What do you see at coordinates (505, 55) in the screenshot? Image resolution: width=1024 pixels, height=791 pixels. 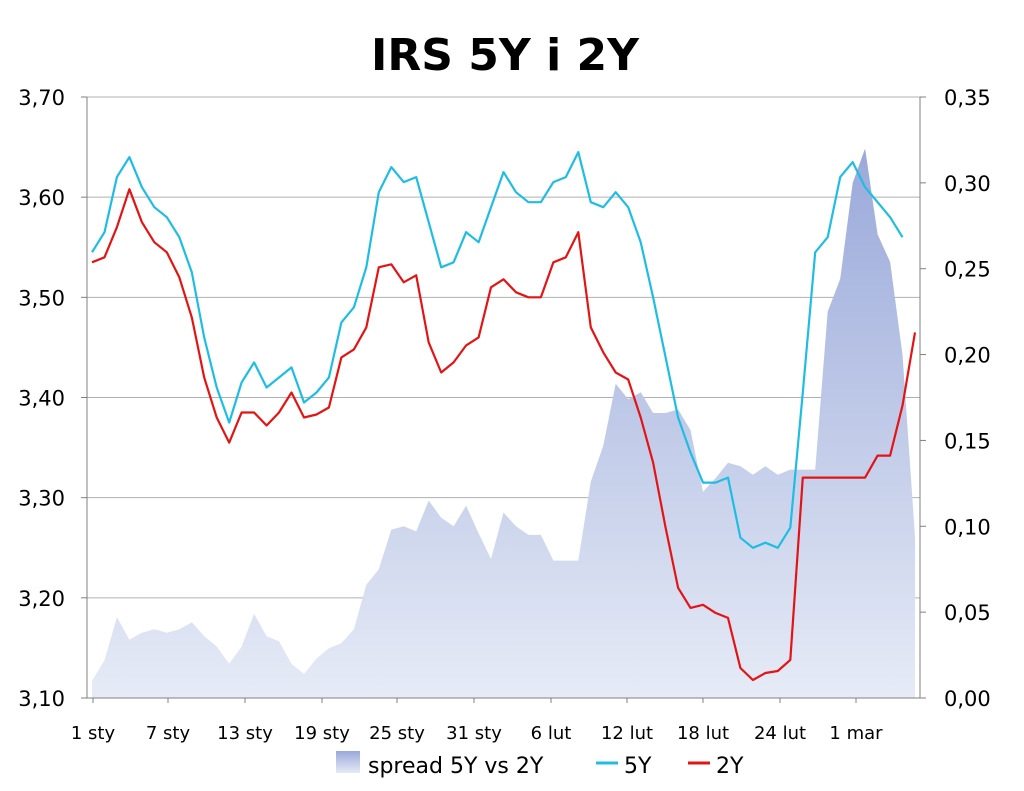 I see `chart-title: IRS 5Y i 2Y` at bounding box center [505, 55].